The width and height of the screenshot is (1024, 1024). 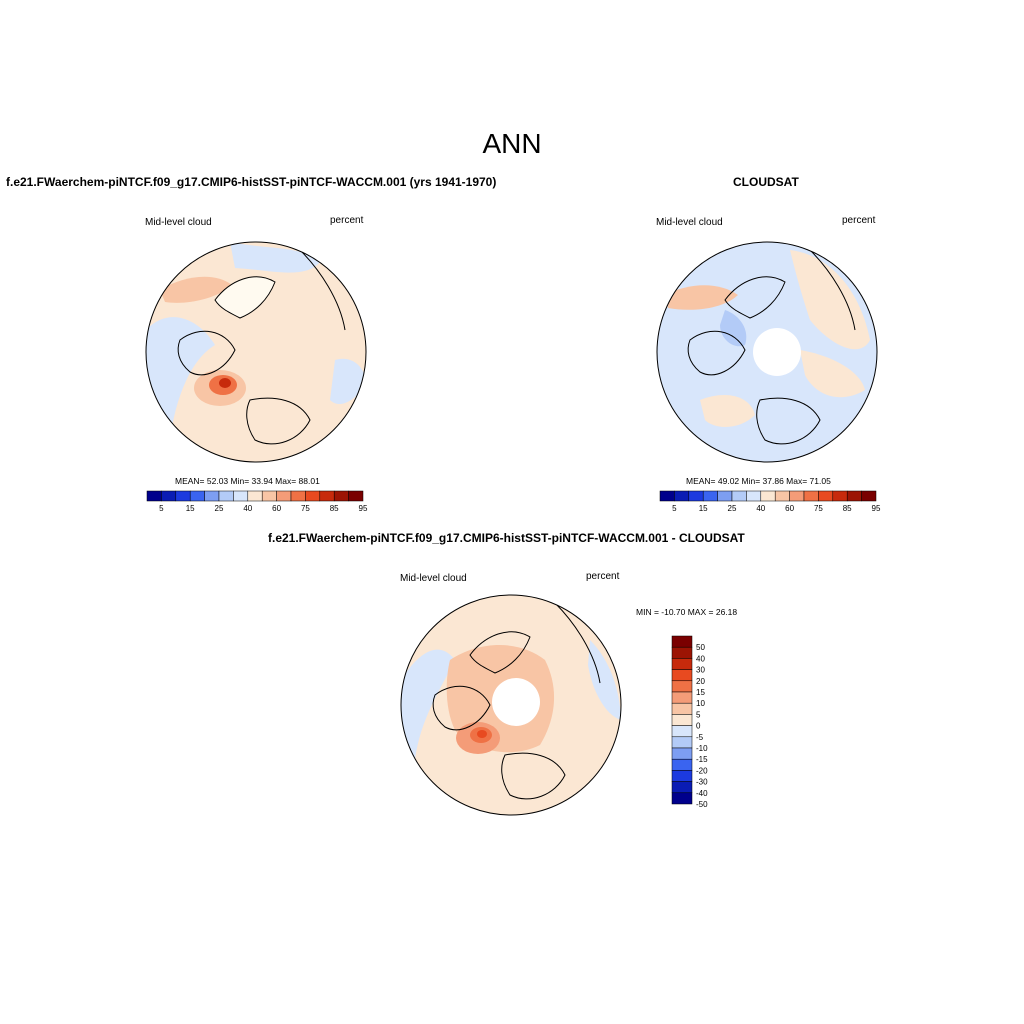 I want to click on panel-3-colorbar-tick-label: -20, so click(x=702, y=770).